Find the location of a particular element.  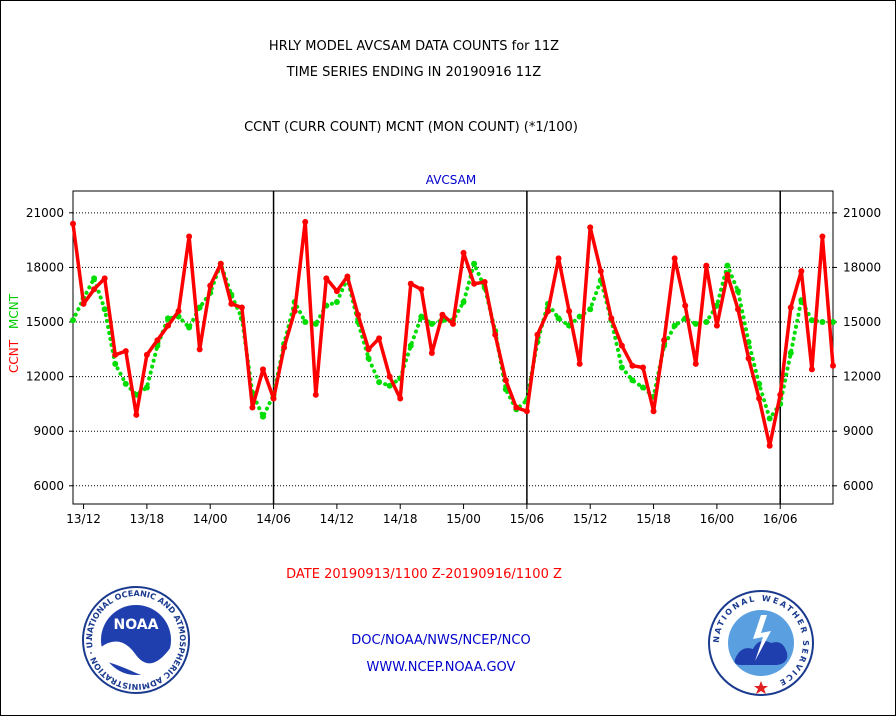

y-tick-label-left: 12000 is located at coordinates (45, 377).